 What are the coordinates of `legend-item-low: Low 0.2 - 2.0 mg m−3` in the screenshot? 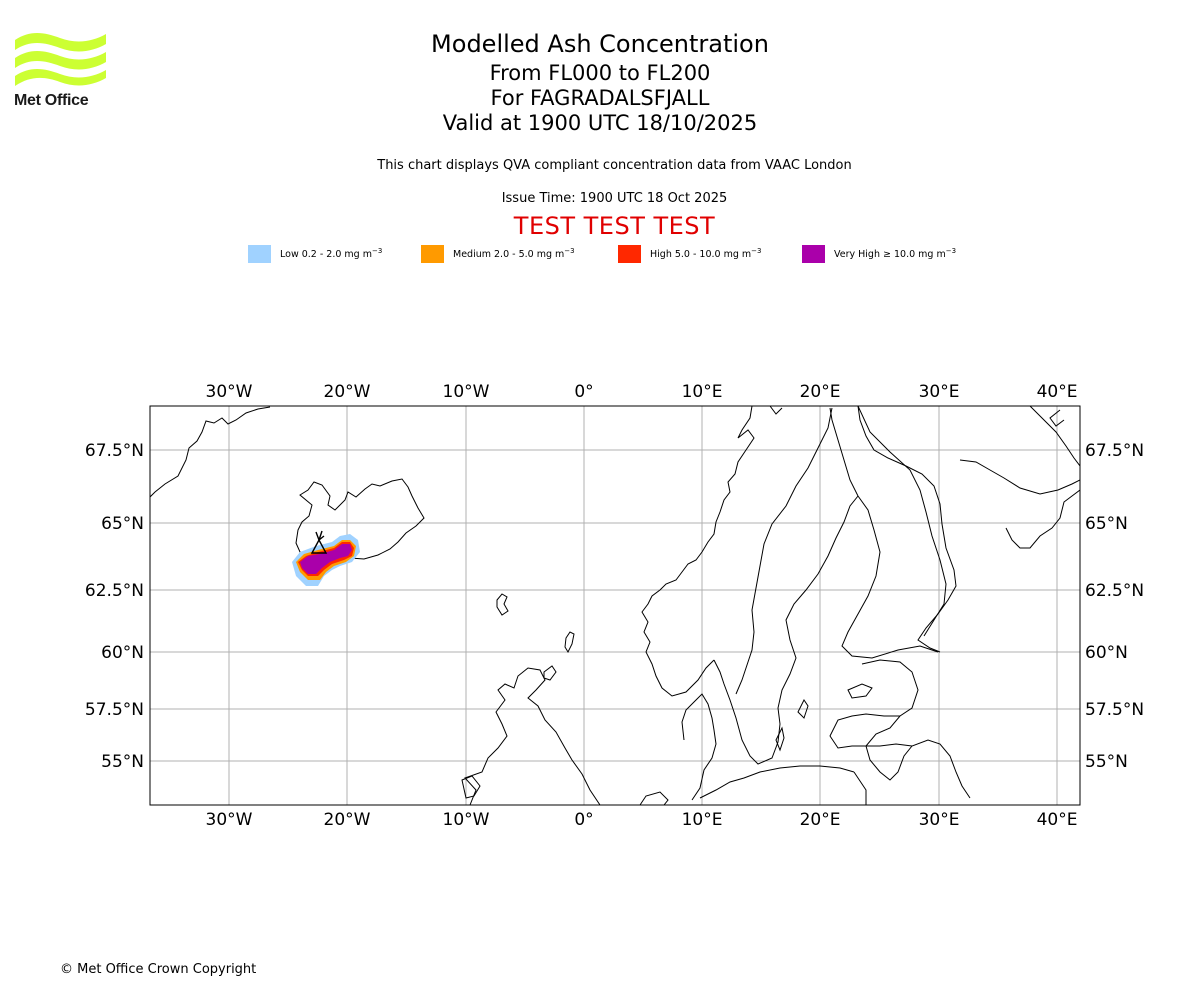 It's located at (315, 254).